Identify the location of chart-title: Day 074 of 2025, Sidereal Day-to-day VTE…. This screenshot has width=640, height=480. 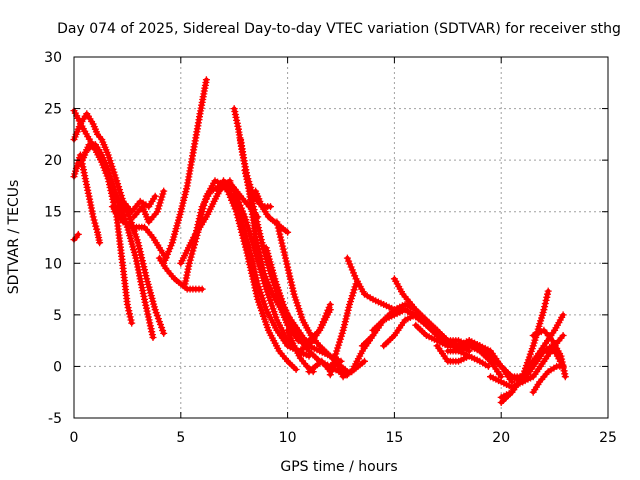
(339, 29).